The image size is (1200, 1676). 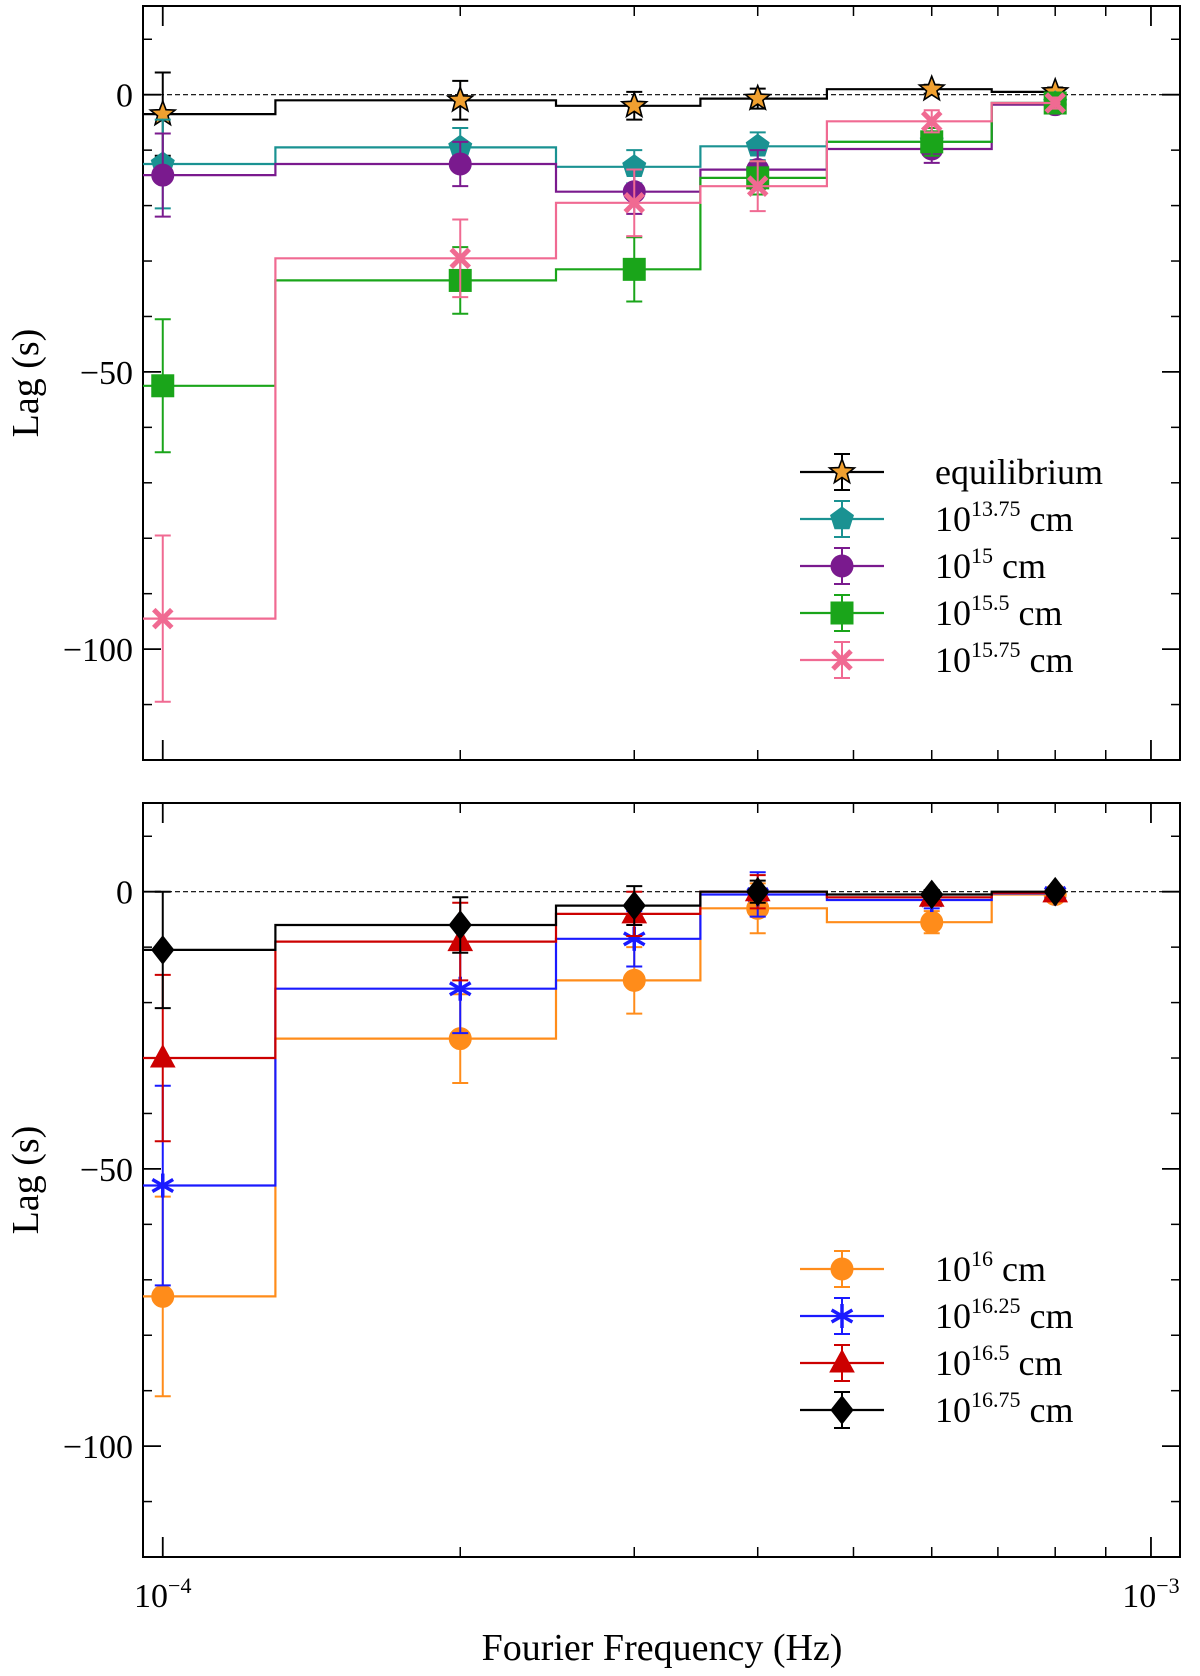 What do you see at coordinates (998, 611) in the screenshot?
I see `legend-label: 1015.5 cm` at bounding box center [998, 611].